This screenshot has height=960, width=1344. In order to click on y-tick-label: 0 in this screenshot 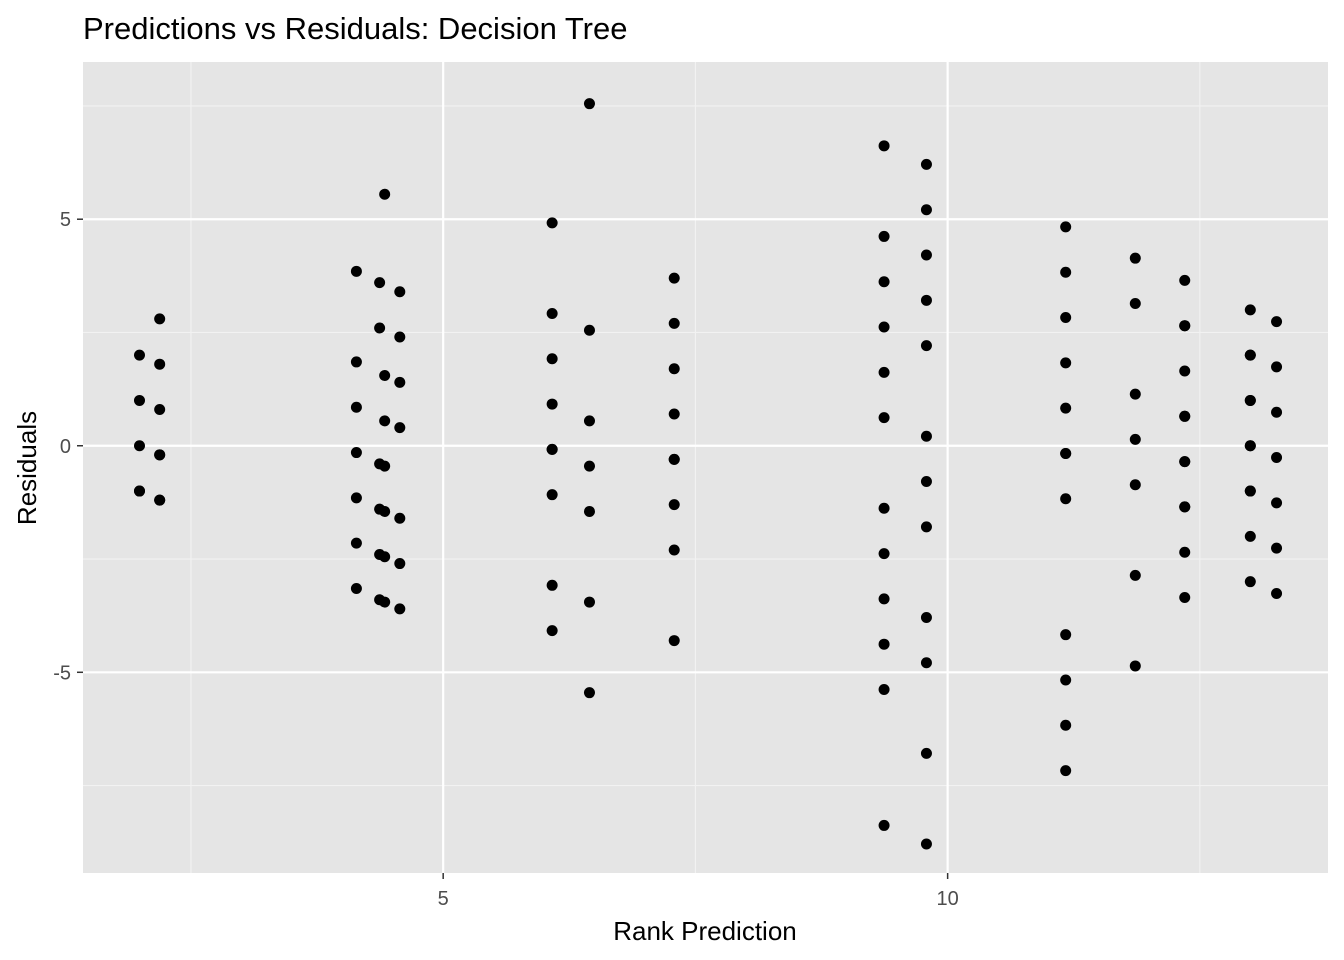, I will do `click(65, 447)`.